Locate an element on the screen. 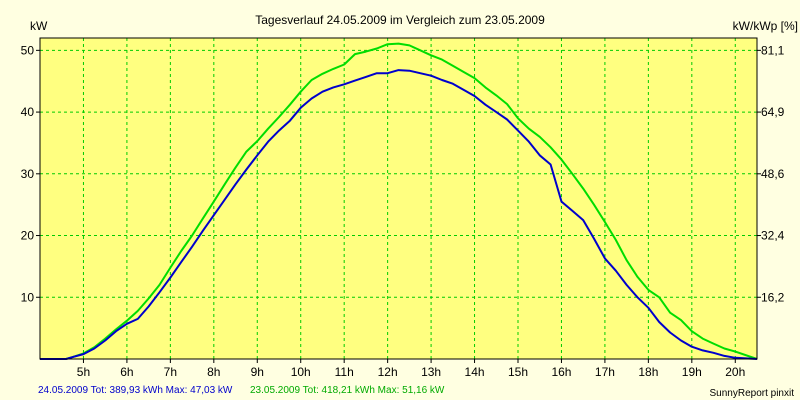  x-tick-label: 8h is located at coordinates (213, 372).